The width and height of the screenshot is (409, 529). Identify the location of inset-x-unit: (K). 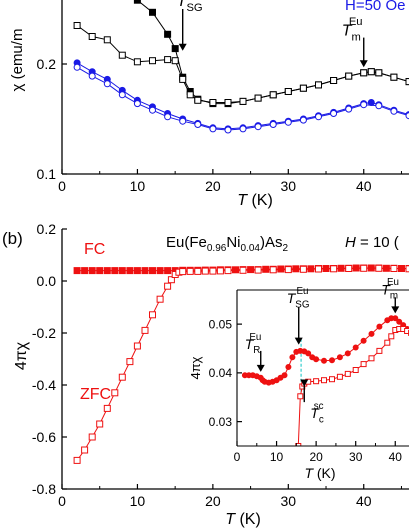
(324, 473).